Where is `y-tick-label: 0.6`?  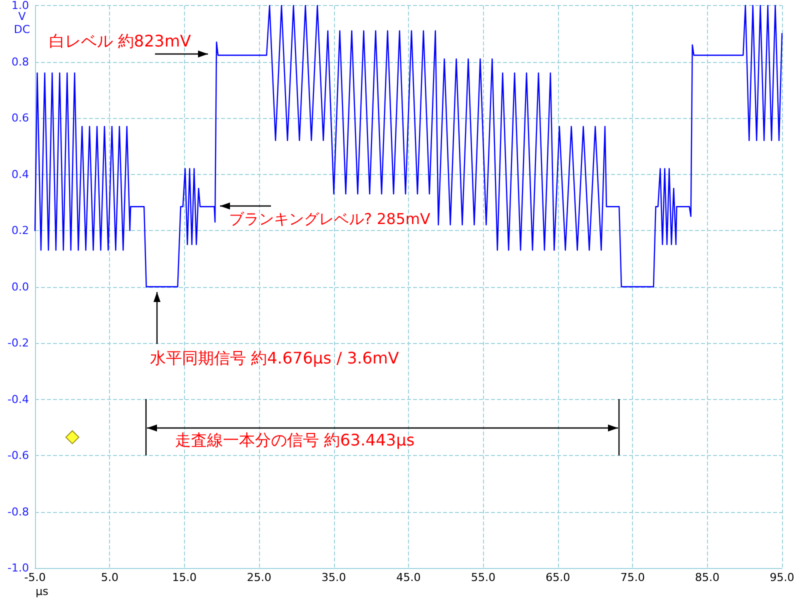 y-tick-label: 0.6 is located at coordinates (20, 118).